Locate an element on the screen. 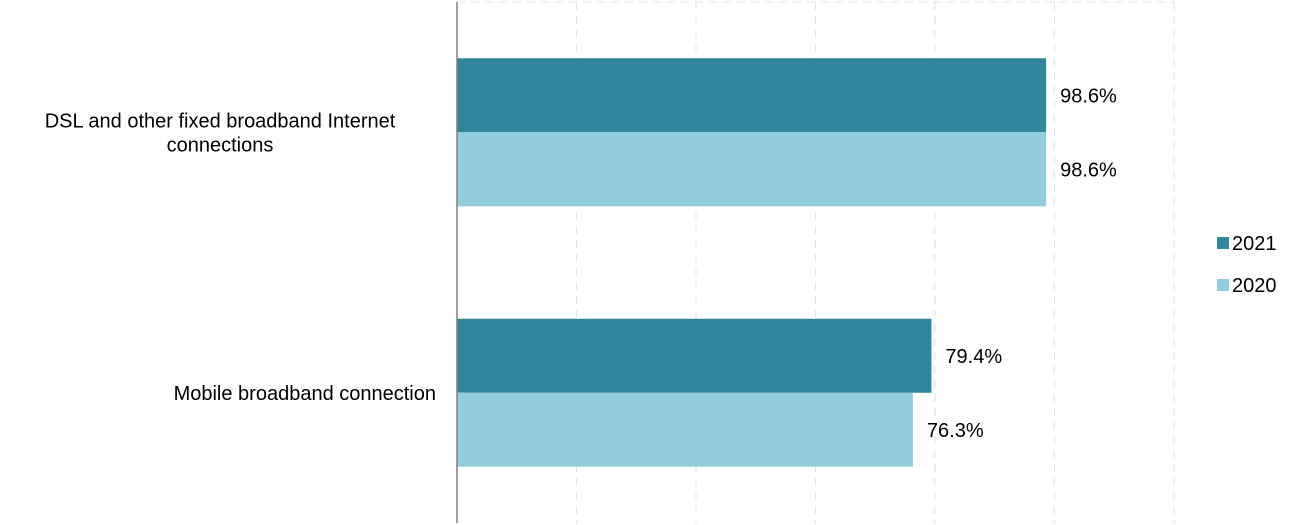  legend: 2021 2020 is located at coordinates (1247, 265).